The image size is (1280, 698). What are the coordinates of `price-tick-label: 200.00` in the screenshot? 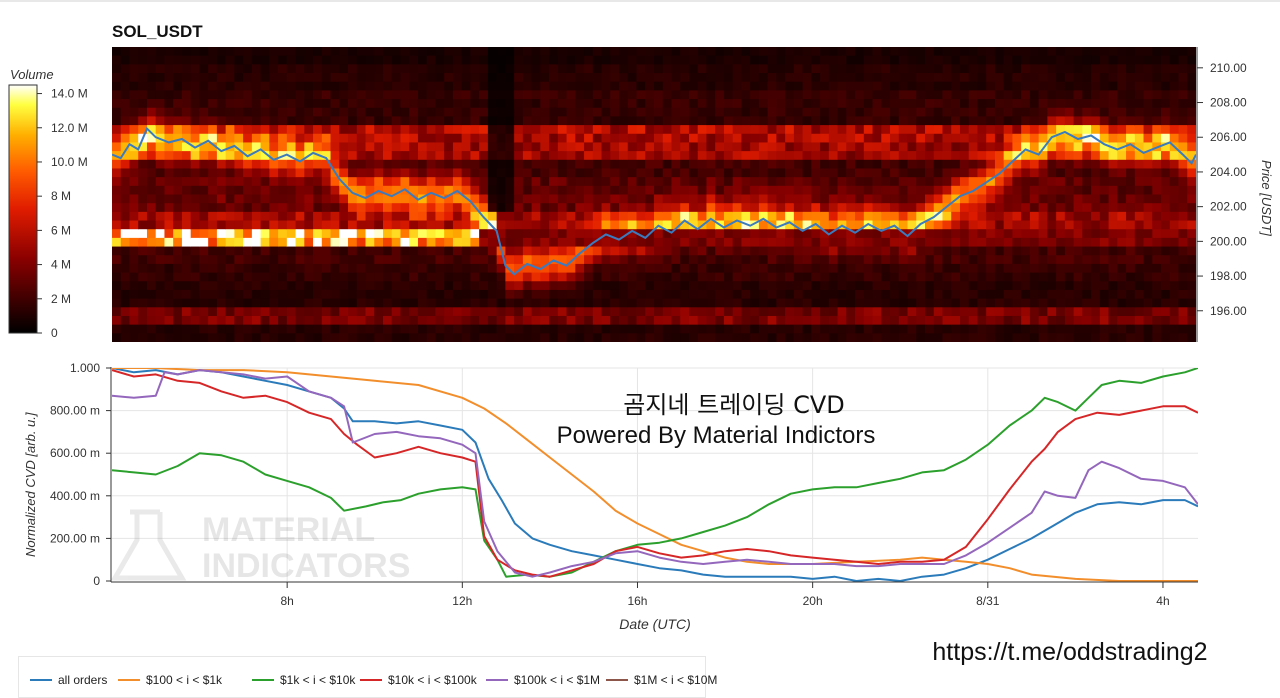 It's located at (1228, 241).